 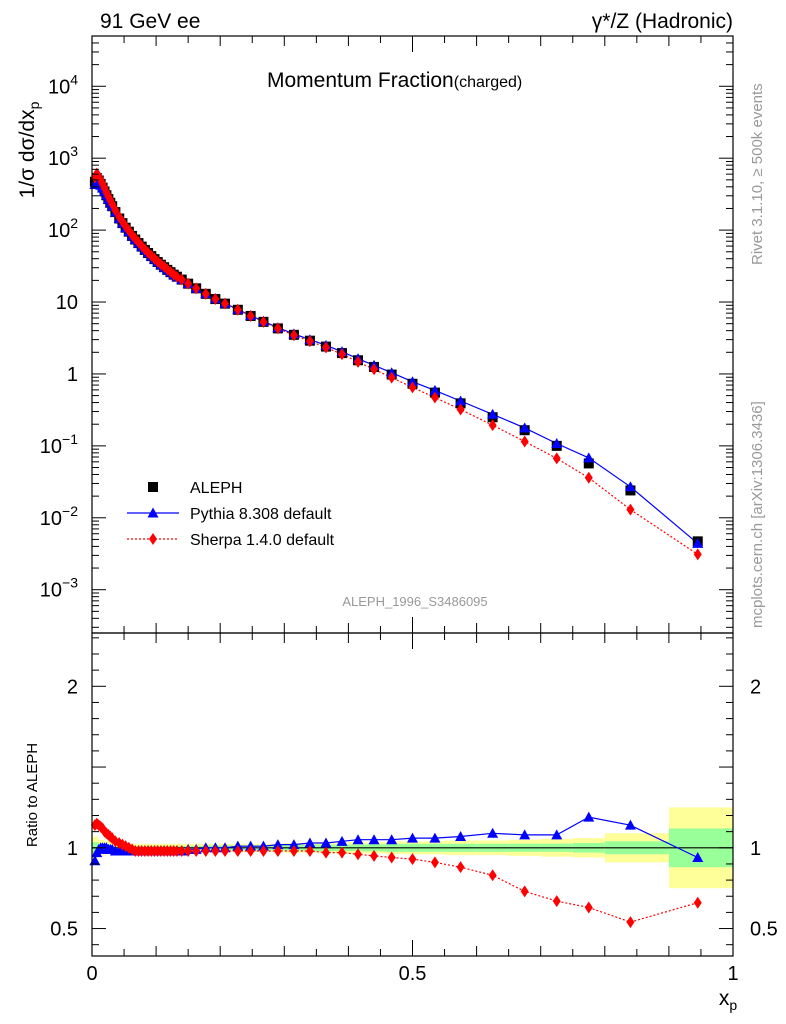 What do you see at coordinates (153, 539) in the screenshot?
I see `legend-sherpa-marker` at bounding box center [153, 539].